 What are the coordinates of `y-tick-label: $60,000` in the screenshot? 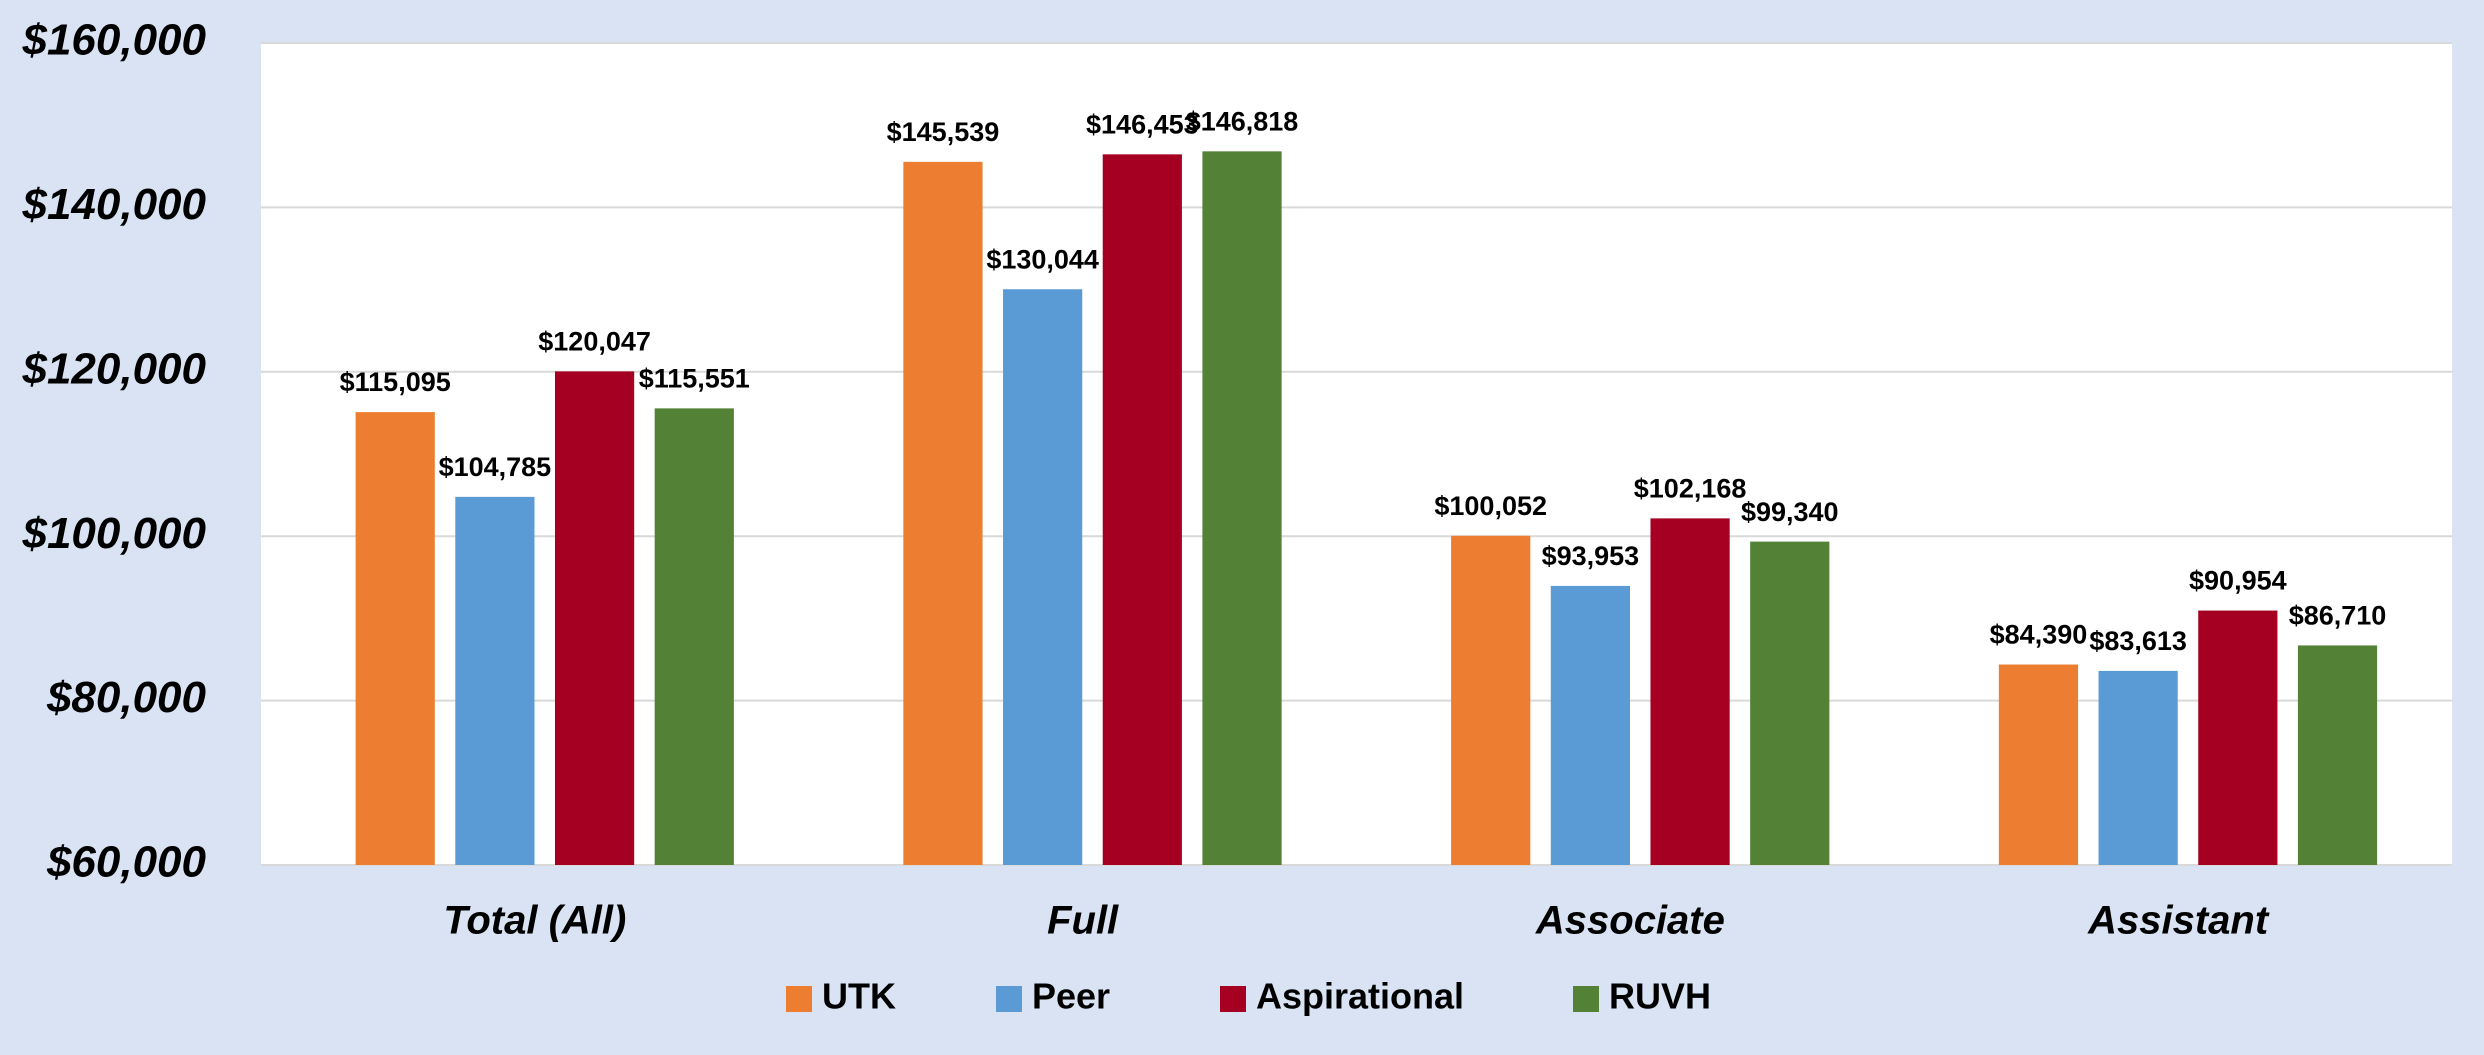 It's located at (126, 862).